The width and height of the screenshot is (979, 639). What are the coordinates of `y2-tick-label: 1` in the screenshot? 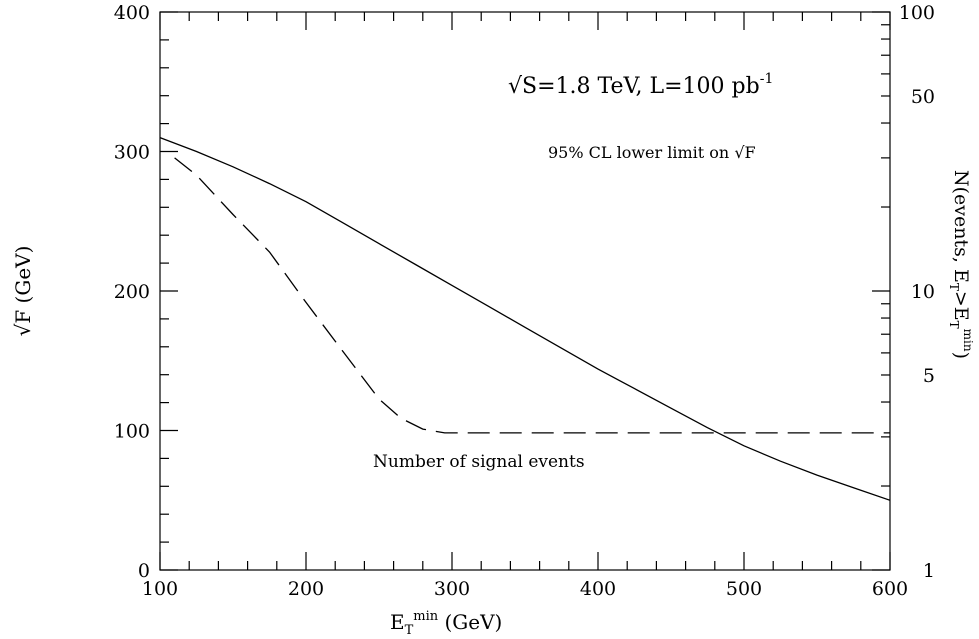 It's located at (929, 571).